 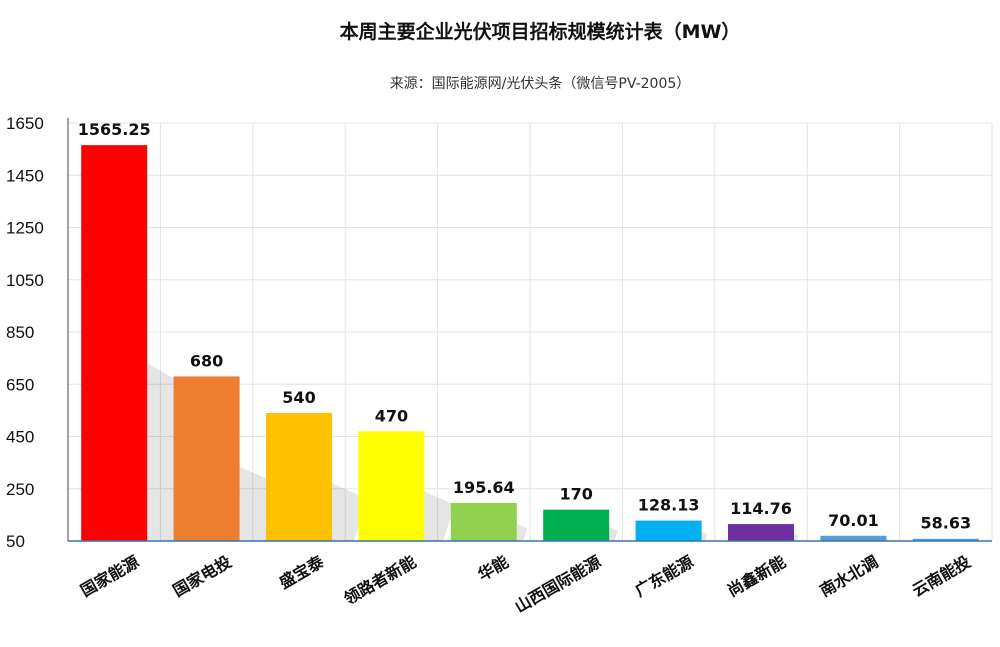 I want to click on chart-title: 本周主要企业光伏项目招标规模统计表（MW）, so click(x=540, y=31).